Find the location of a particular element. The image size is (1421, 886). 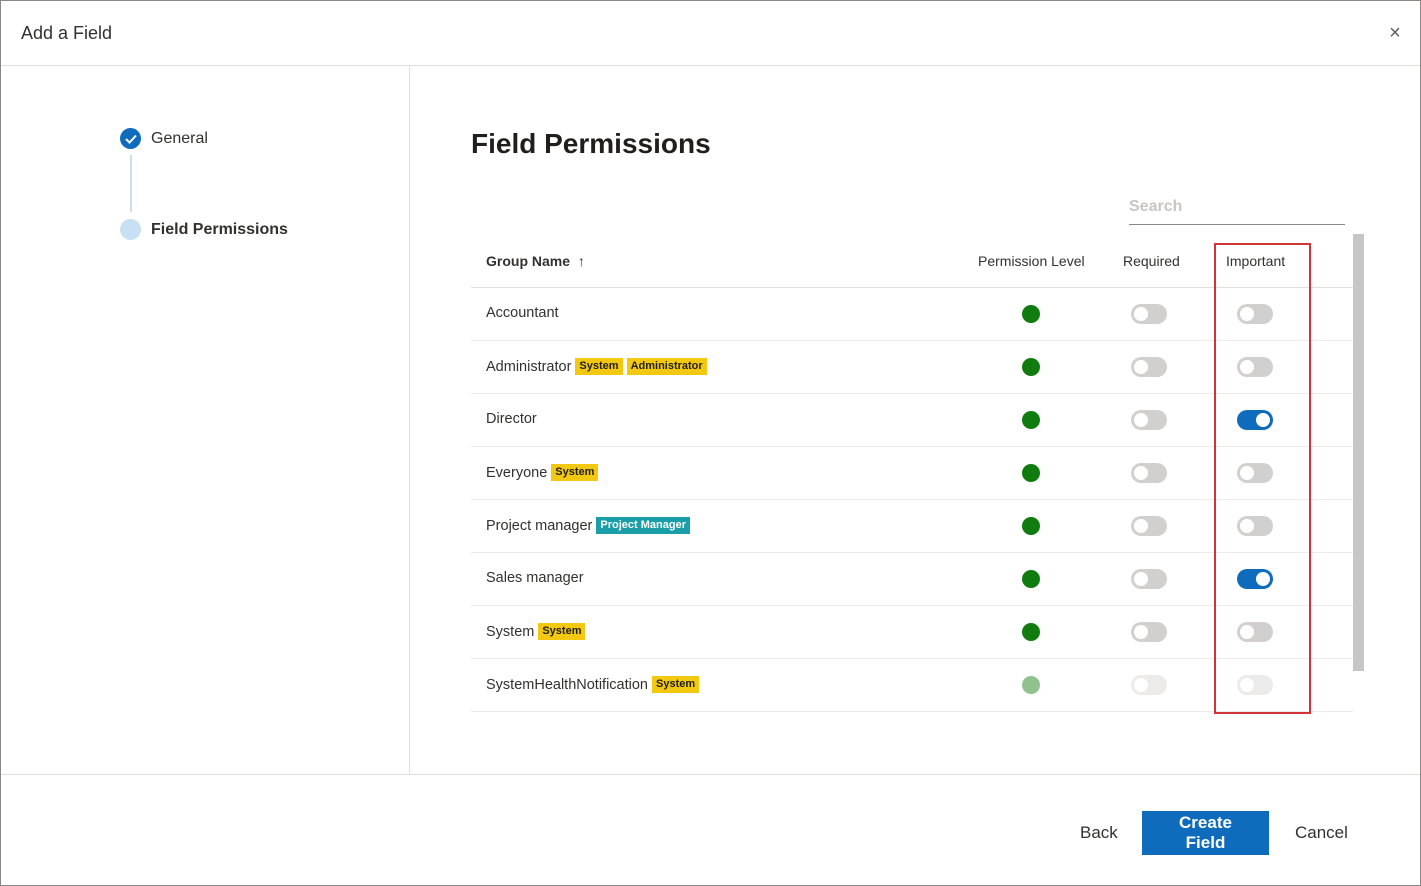

step-label: General is located at coordinates (179, 138).